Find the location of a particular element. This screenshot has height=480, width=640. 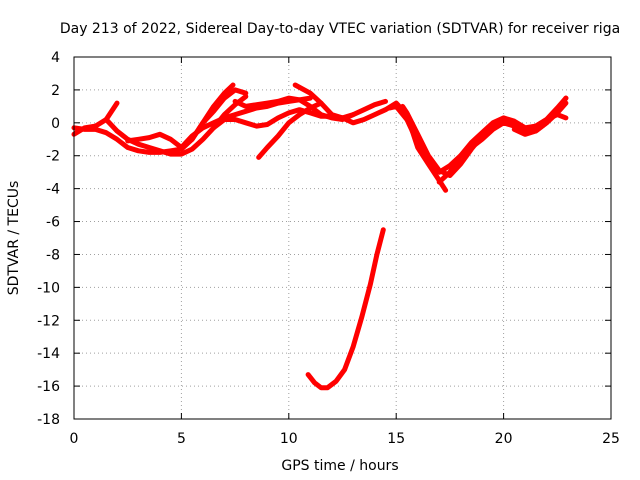

y-tick-label: 0 is located at coordinates (55, 124).